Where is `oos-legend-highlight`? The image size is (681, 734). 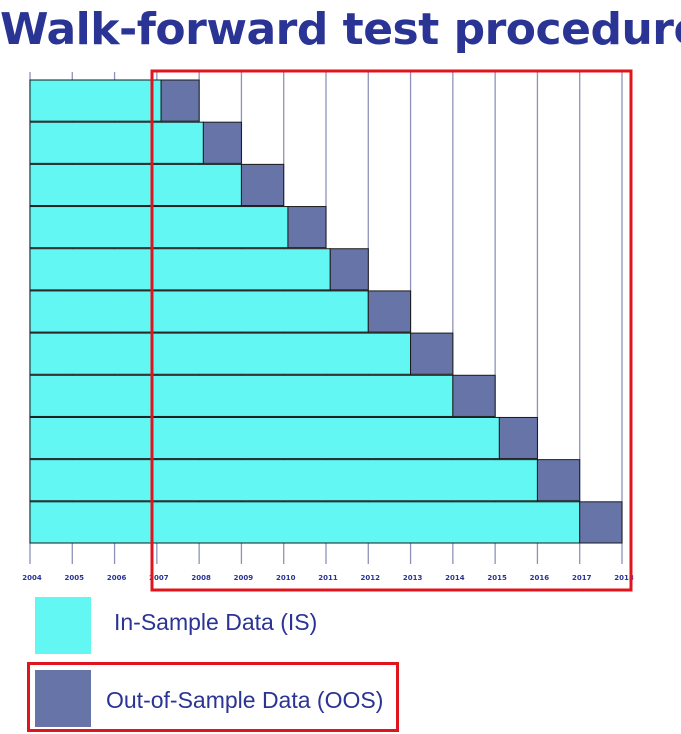
oos-legend-highlight is located at coordinates (213, 697).